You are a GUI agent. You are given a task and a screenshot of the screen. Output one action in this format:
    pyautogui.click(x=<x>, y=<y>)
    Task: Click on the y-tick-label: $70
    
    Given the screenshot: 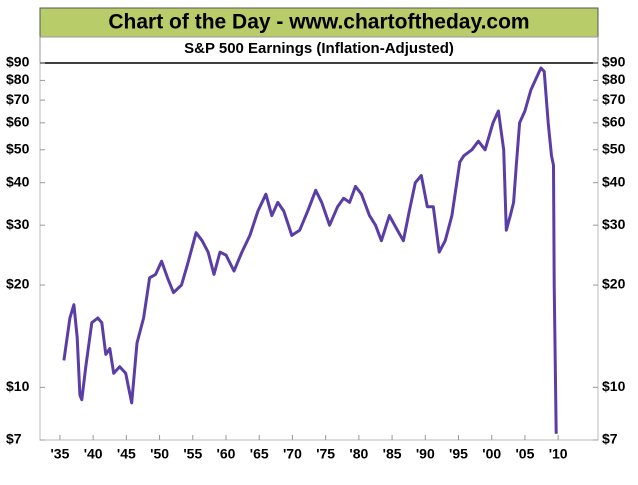 What is the action you would take?
    pyautogui.click(x=18, y=99)
    